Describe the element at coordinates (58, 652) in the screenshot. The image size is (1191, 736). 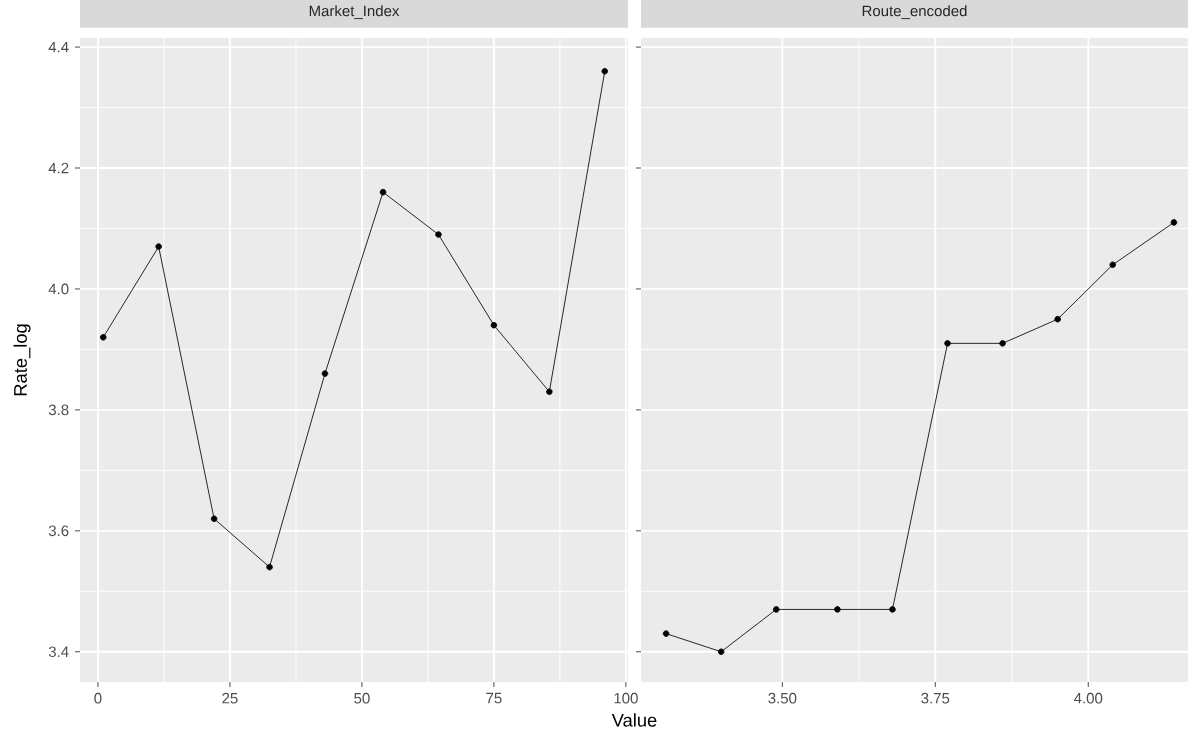
I see `y-tick-label: 3.4` at that location.